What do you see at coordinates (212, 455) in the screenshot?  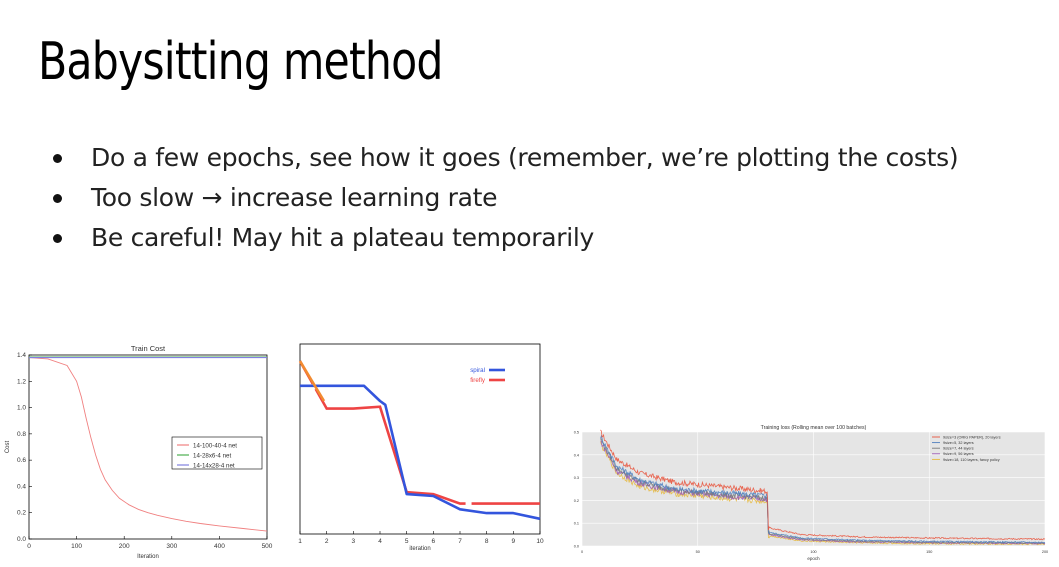 I see `legend-entry: 14-28x6-4 net` at bounding box center [212, 455].